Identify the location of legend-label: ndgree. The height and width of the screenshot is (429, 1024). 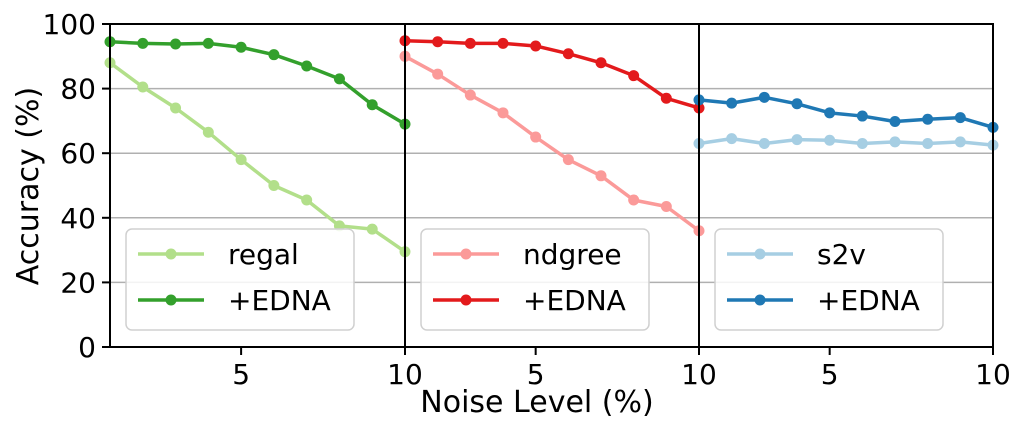
(572, 254).